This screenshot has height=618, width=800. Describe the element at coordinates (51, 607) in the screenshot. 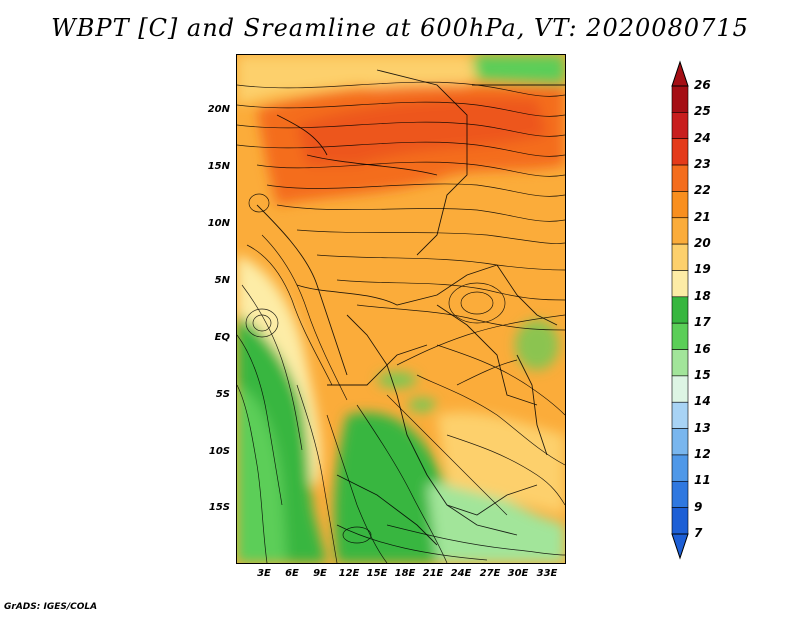

I see `footer-credit: GrADS: IGES/COLA` at that location.